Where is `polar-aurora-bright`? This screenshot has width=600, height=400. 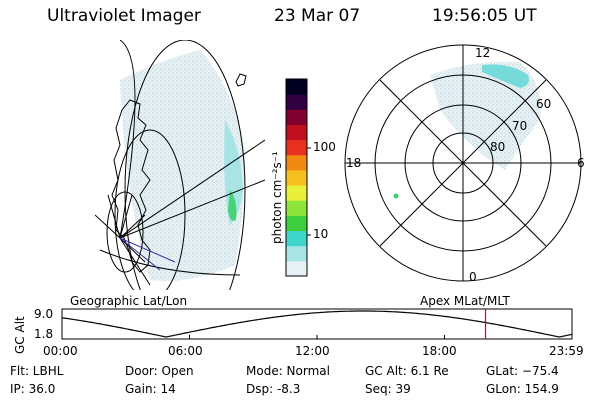 polar-aurora-bright is located at coordinates (505, 76).